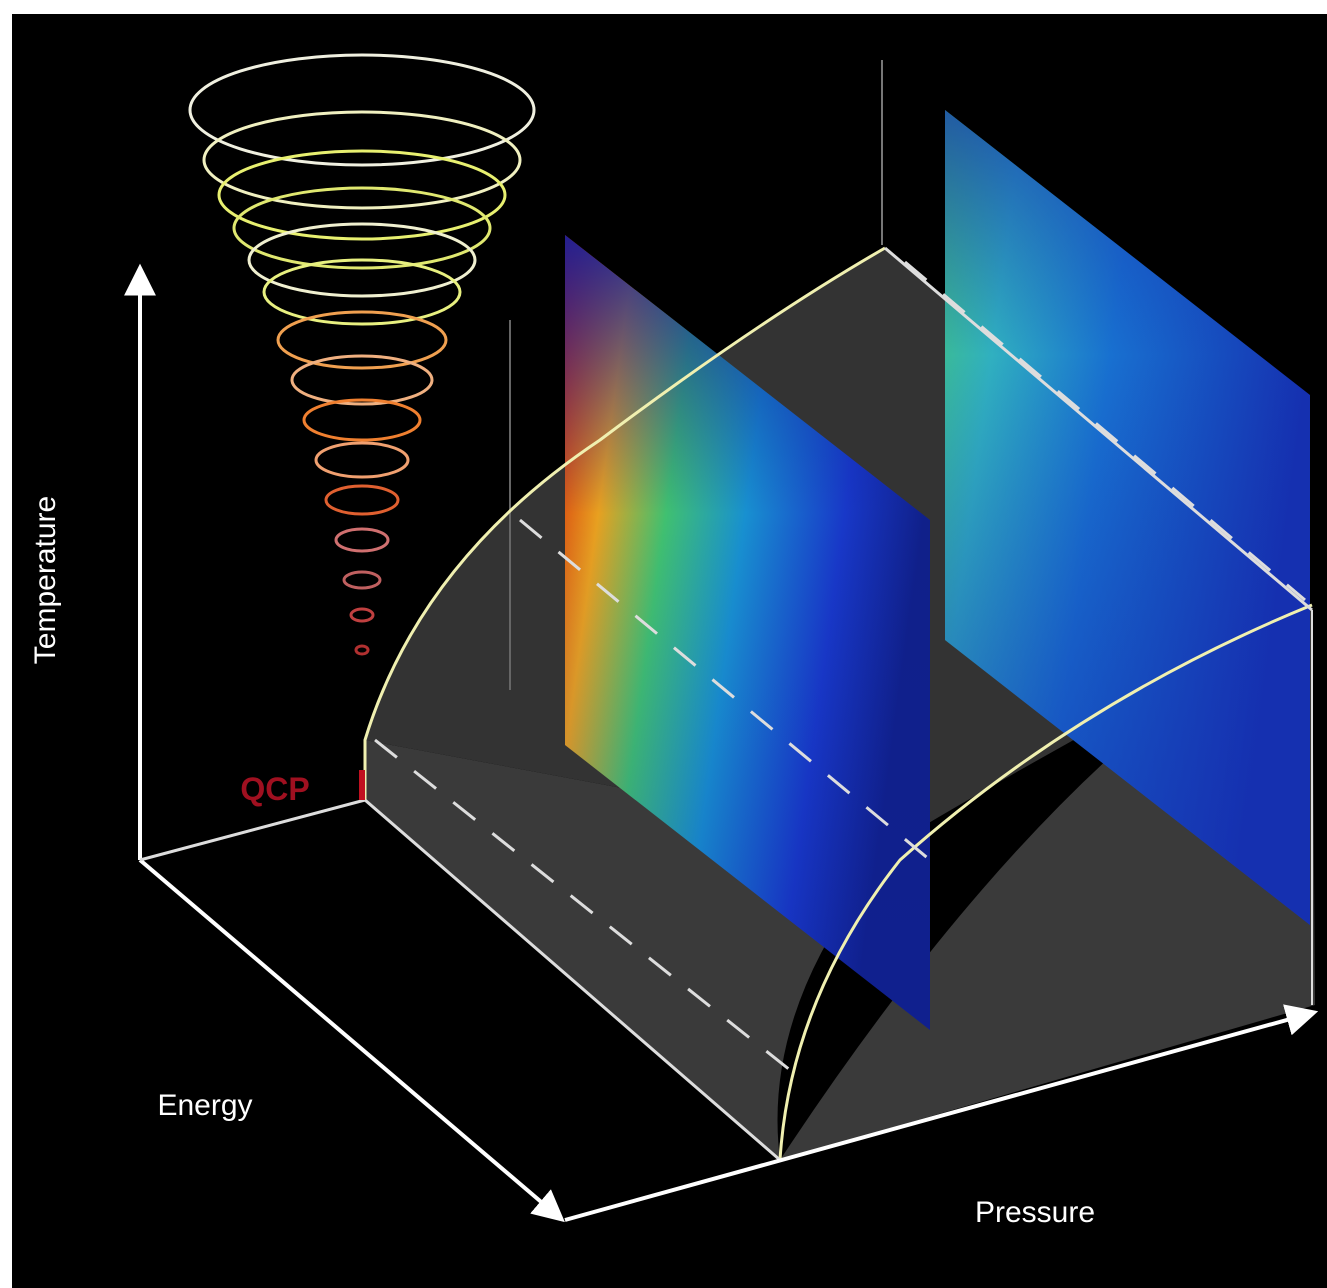 Image resolution: width=1327 pixels, height=1288 pixels. What do you see at coordinates (351, 1040) in the screenshot?
I see `energy-axis` at bounding box center [351, 1040].